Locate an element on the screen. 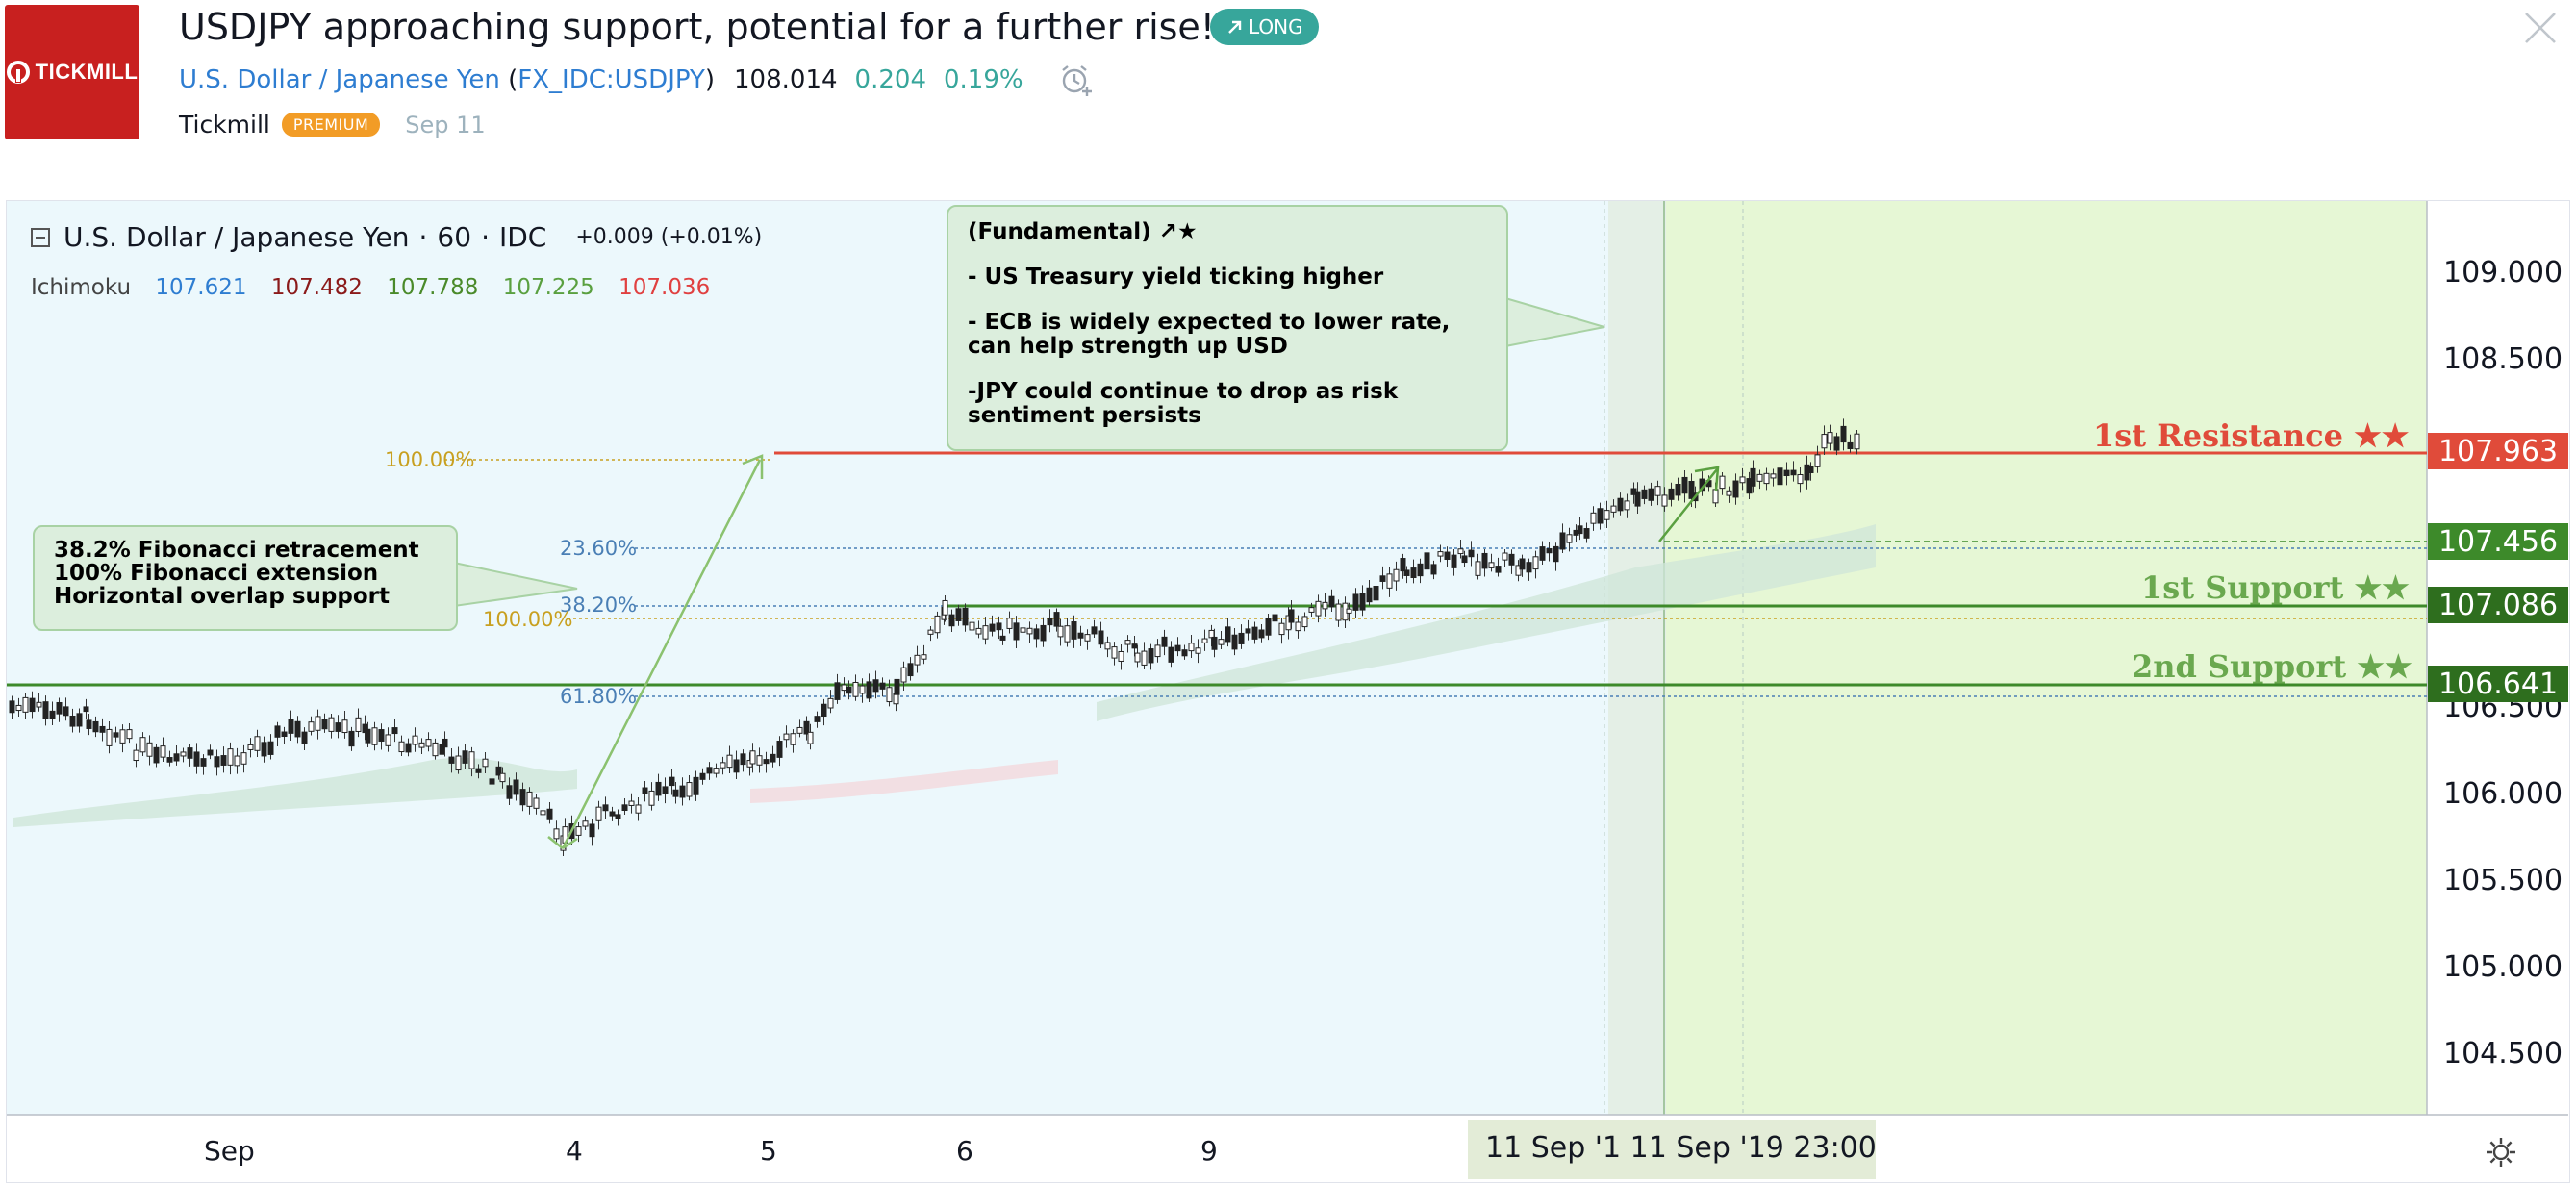  settings-gear-icon is located at coordinates (2501, 1152).